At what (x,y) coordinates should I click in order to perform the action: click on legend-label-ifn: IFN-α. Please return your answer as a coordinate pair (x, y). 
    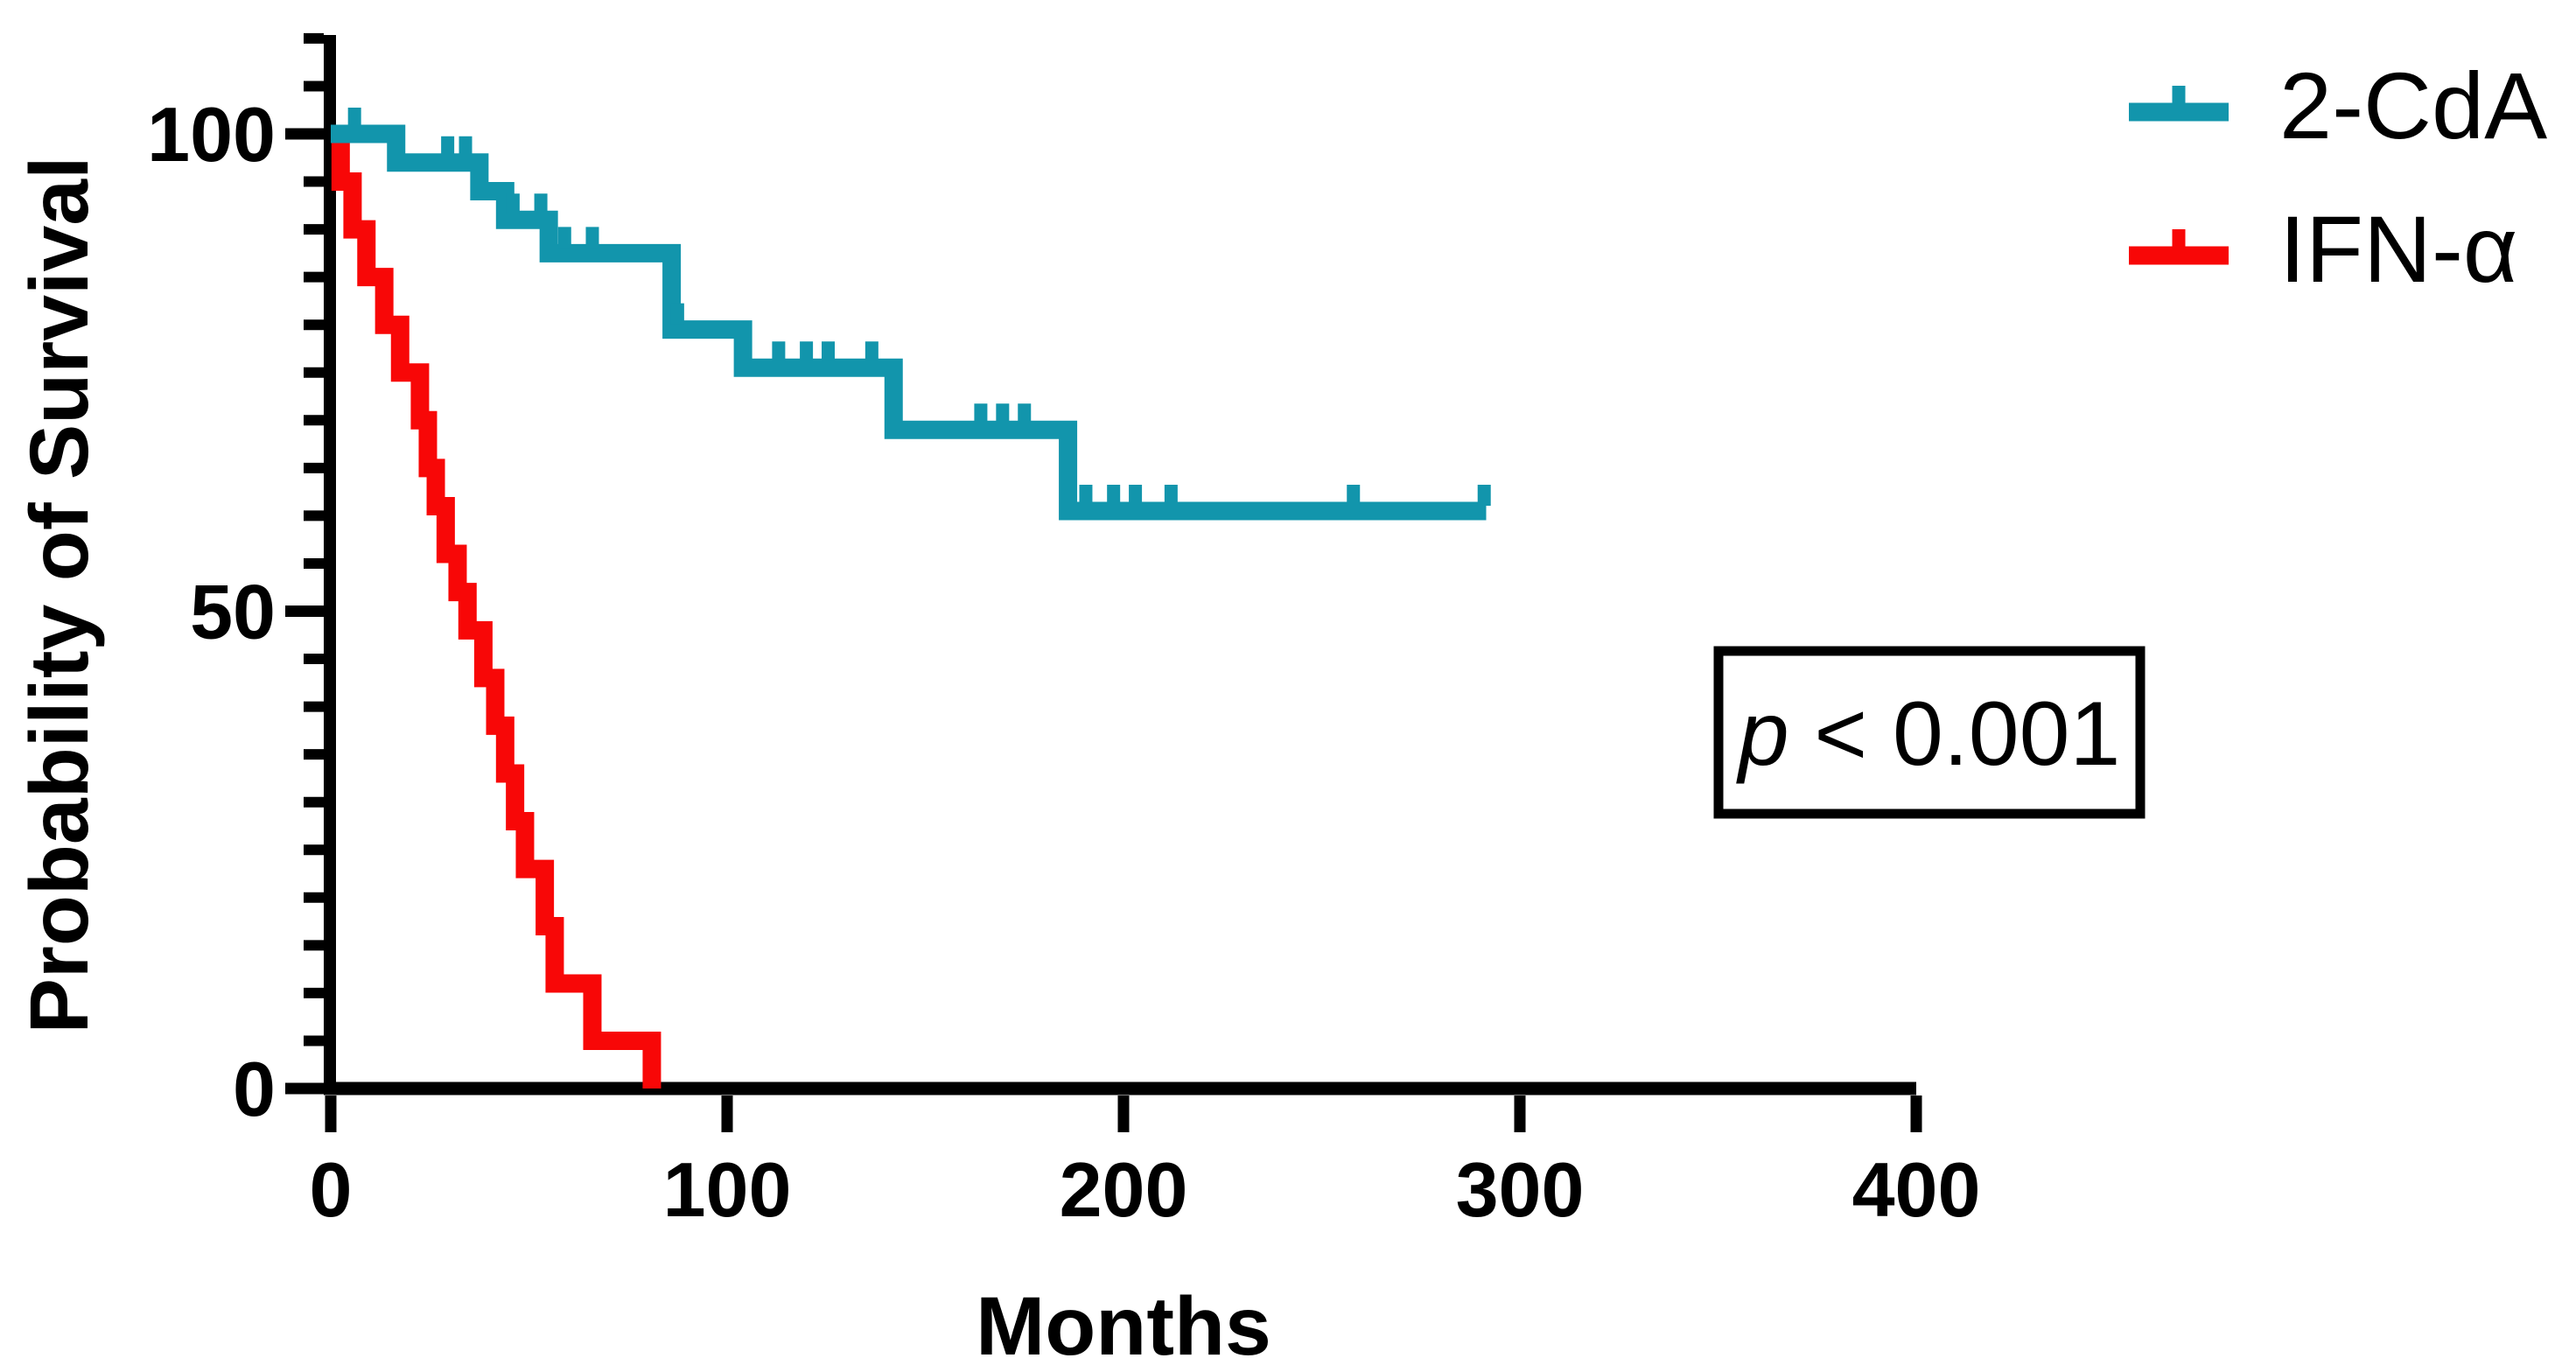
    Looking at the image, I should click on (2398, 249).